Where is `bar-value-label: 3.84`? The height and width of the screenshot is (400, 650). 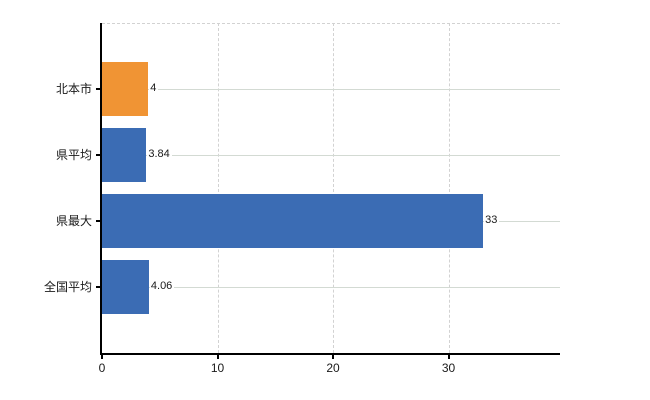
bar-value-label: 3.84 is located at coordinates (159, 154).